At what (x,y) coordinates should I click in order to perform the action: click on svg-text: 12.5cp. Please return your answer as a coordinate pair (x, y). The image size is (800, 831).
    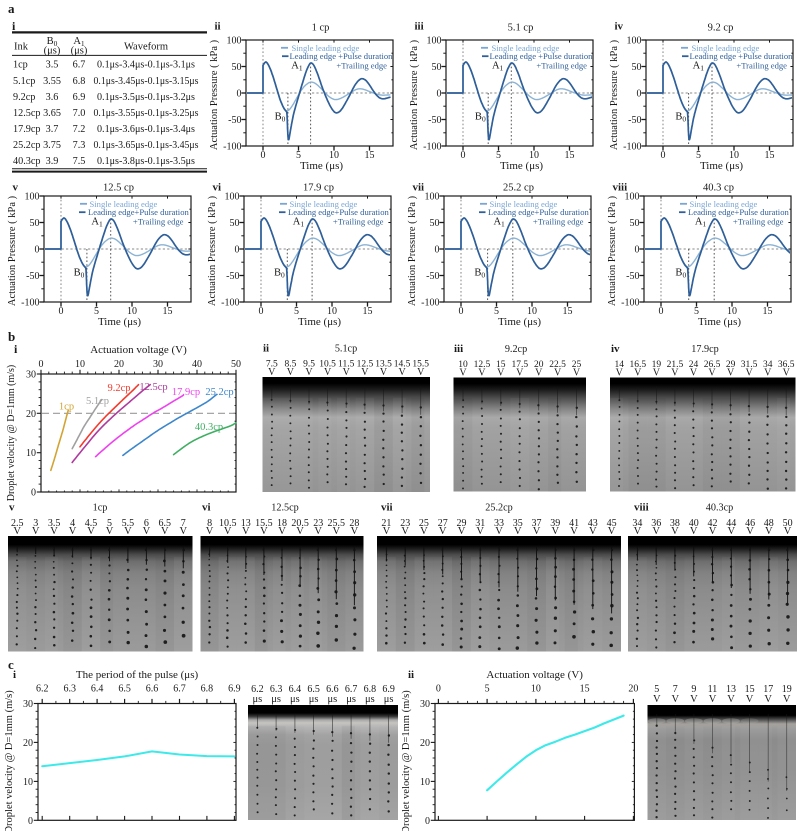
    Looking at the image, I should click on (153, 387).